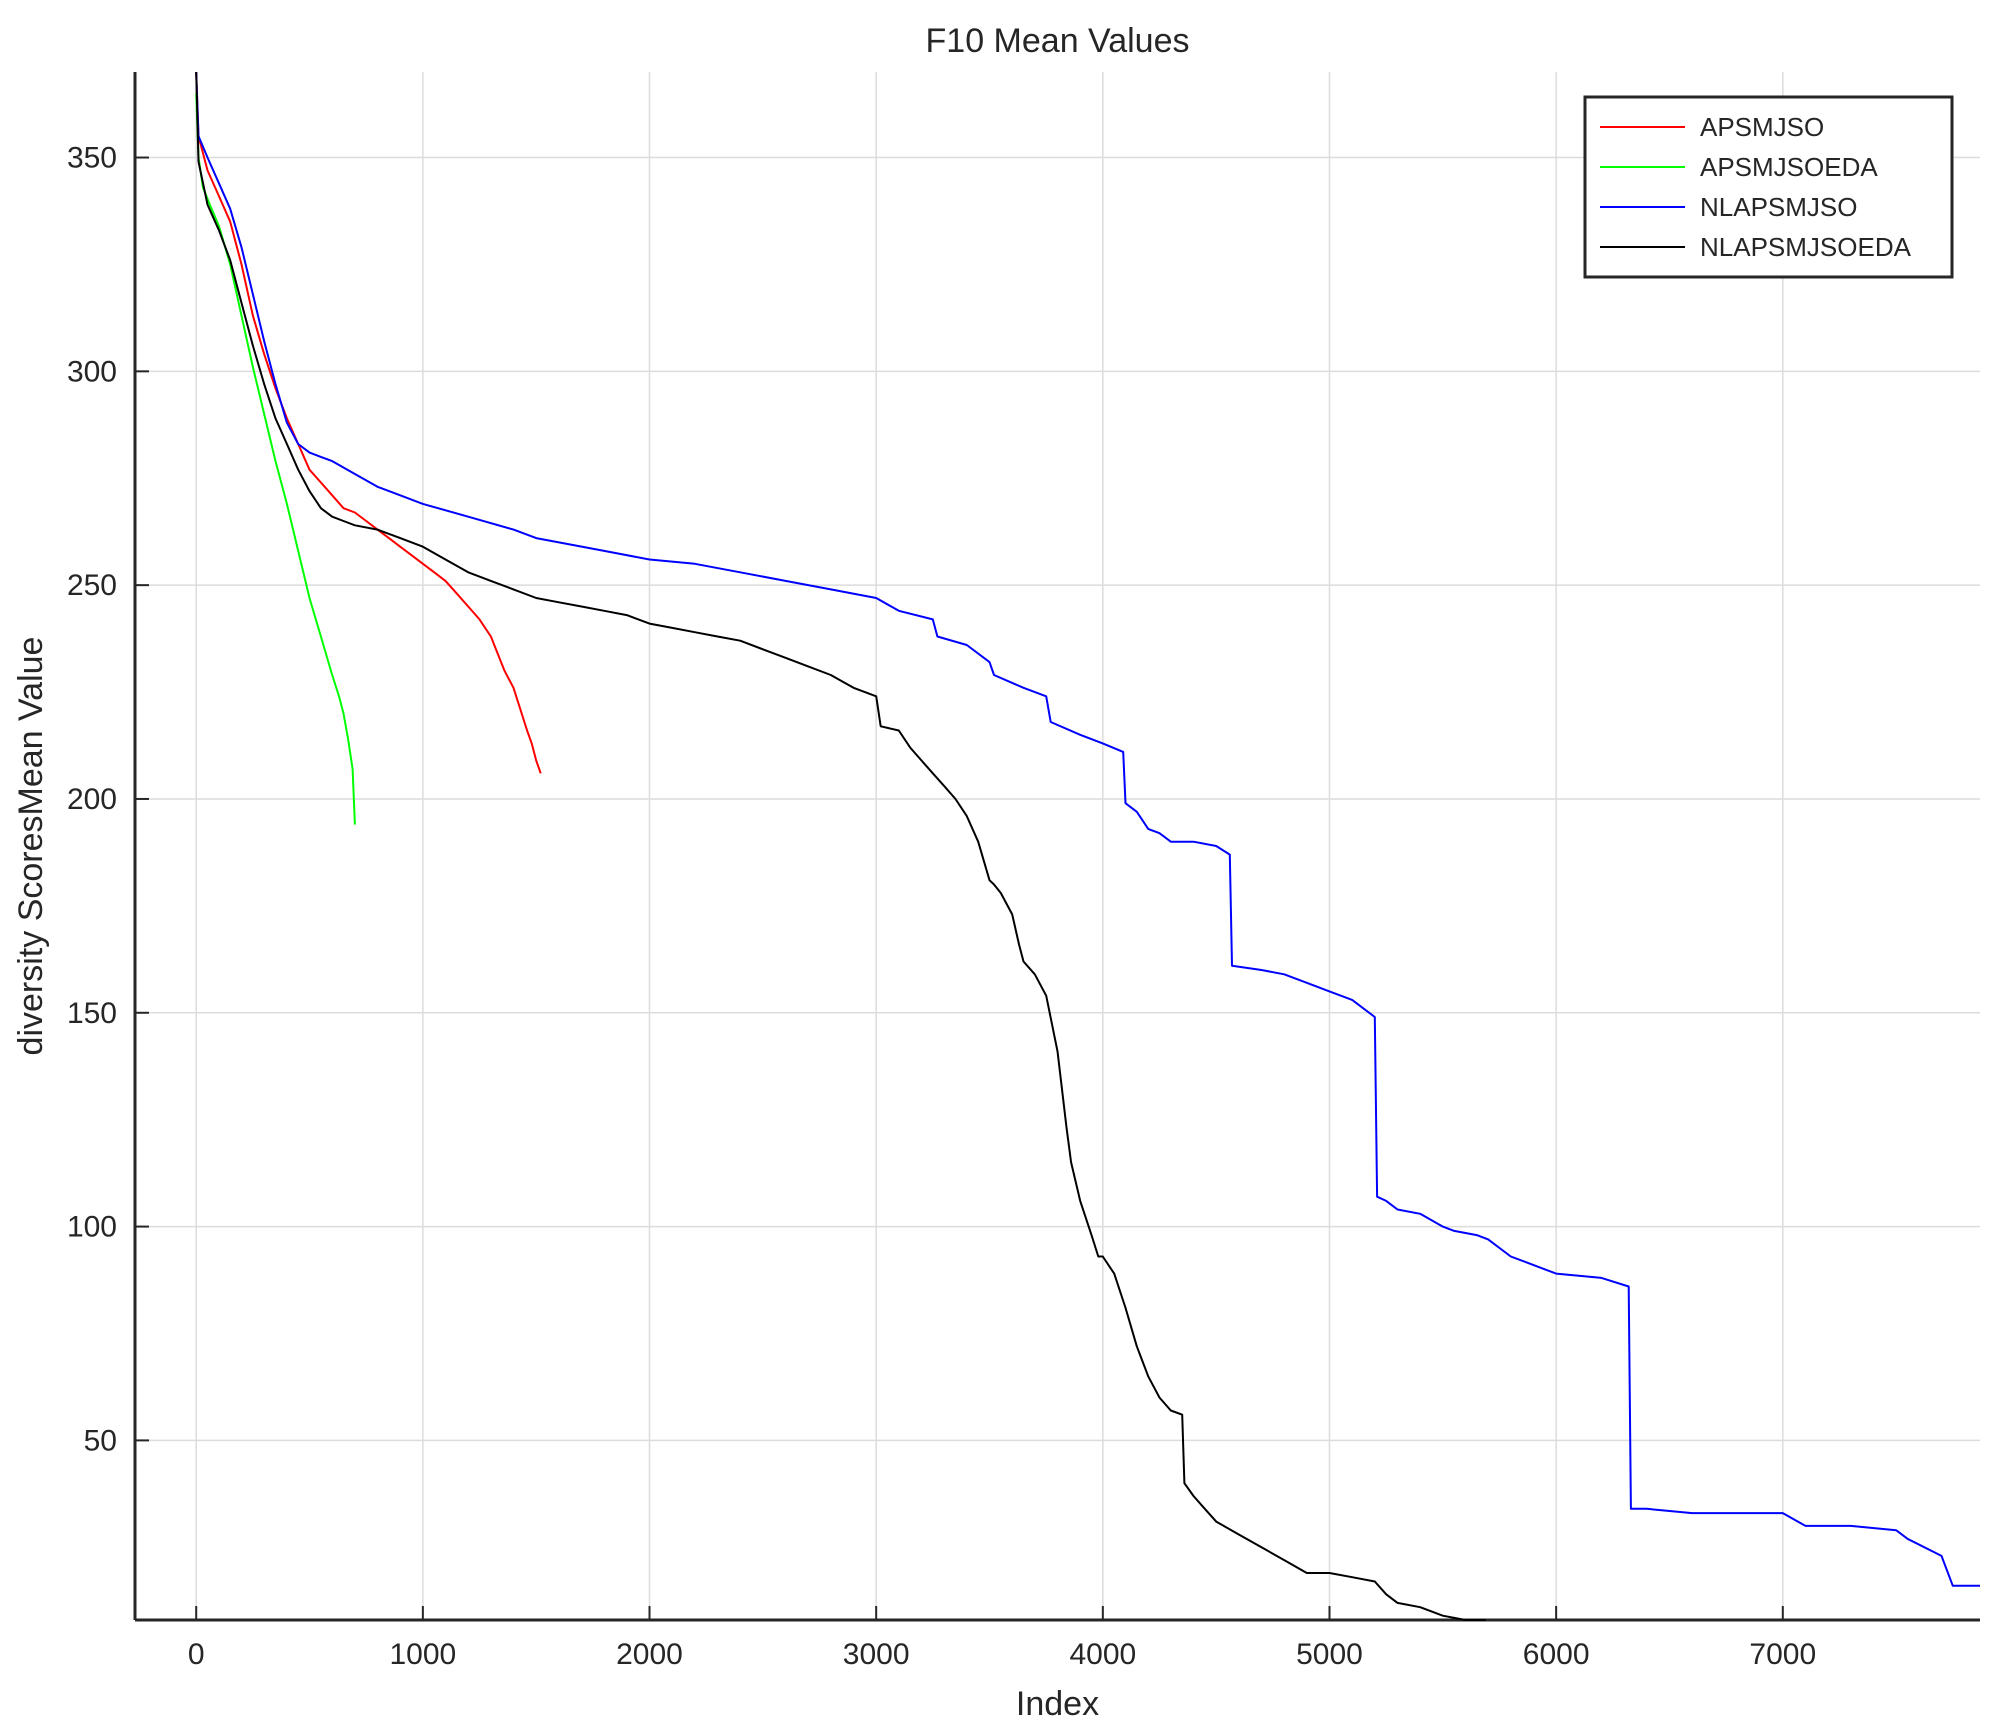 The height and width of the screenshot is (1736, 1994). I want to click on y-tick-label: 100, so click(92, 1227).